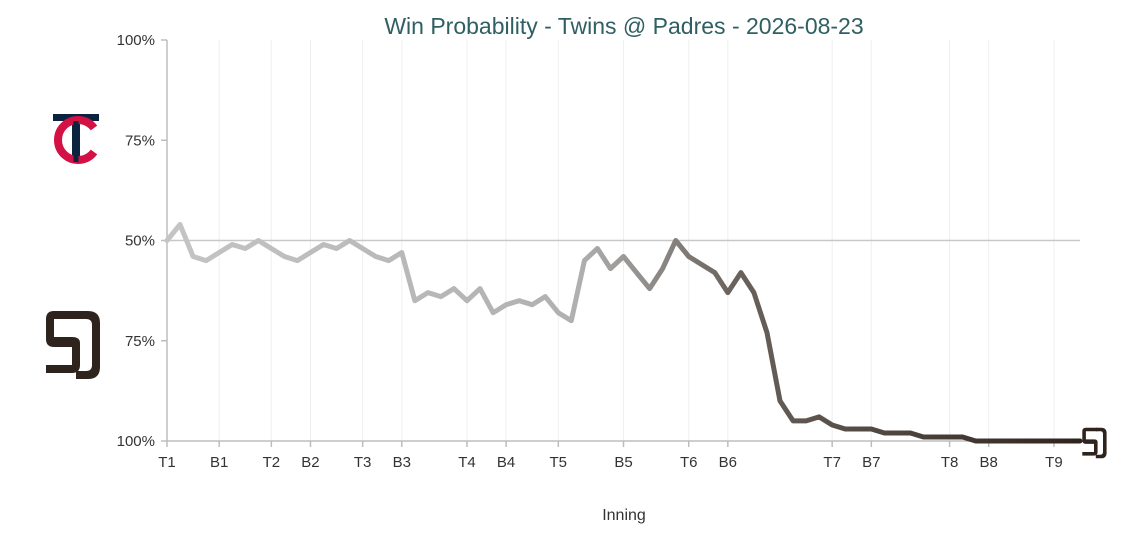  What do you see at coordinates (88, 345) in the screenshot?
I see `logo-d-shape` at bounding box center [88, 345].